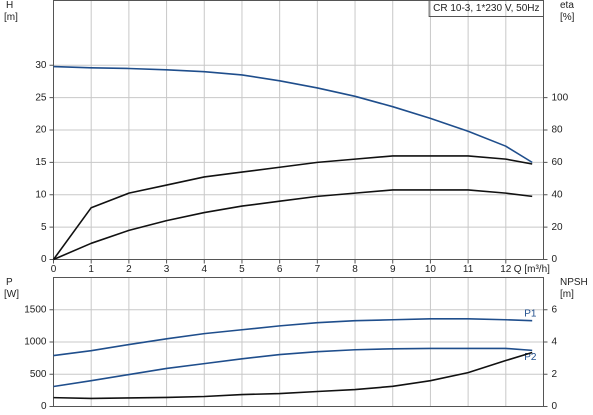  What do you see at coordinates (567, 17) in the screenshot?
I see `y2-axis-unit: [%]` at bounding box center [567, 17].